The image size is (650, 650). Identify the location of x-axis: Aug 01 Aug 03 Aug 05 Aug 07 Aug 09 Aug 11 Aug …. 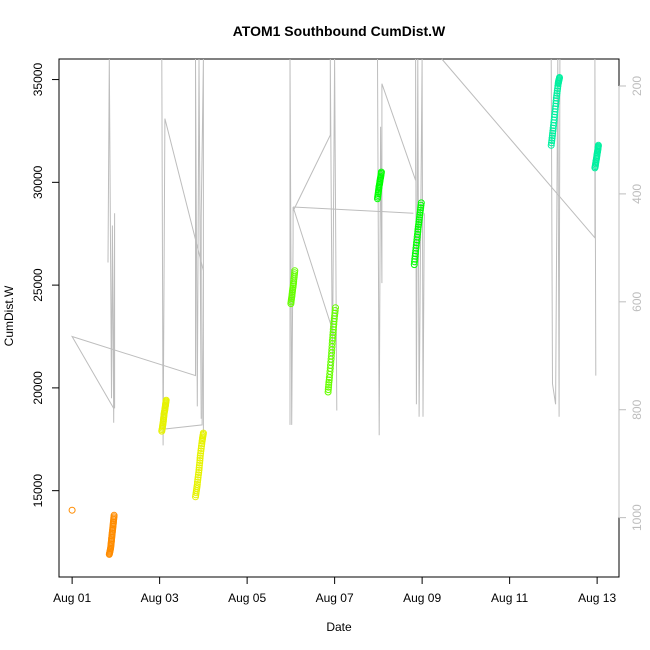
(334, 590).